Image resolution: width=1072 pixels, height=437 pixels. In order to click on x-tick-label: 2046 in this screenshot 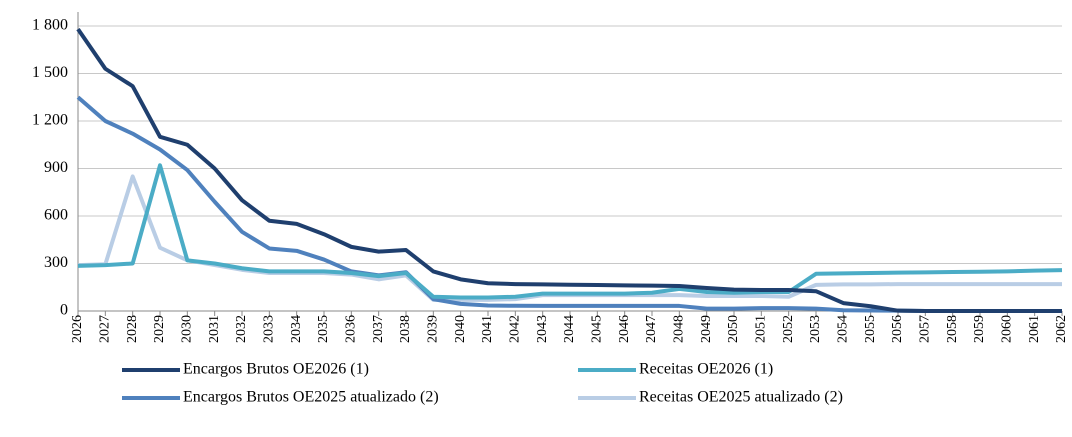, I will do `click(624, 329)`.